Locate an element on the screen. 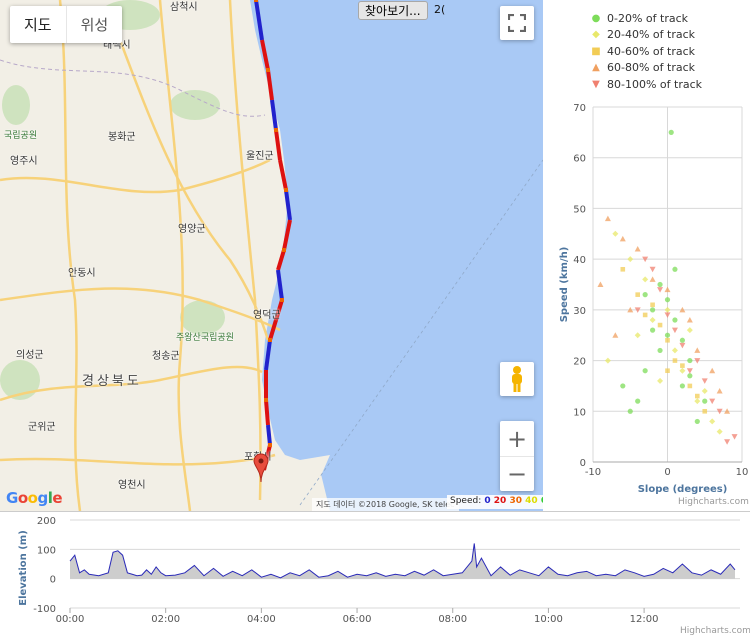 This screenshot has height=638, width=750. legend-item: ■ 40-60% of track is located at coordinates (646, 51).